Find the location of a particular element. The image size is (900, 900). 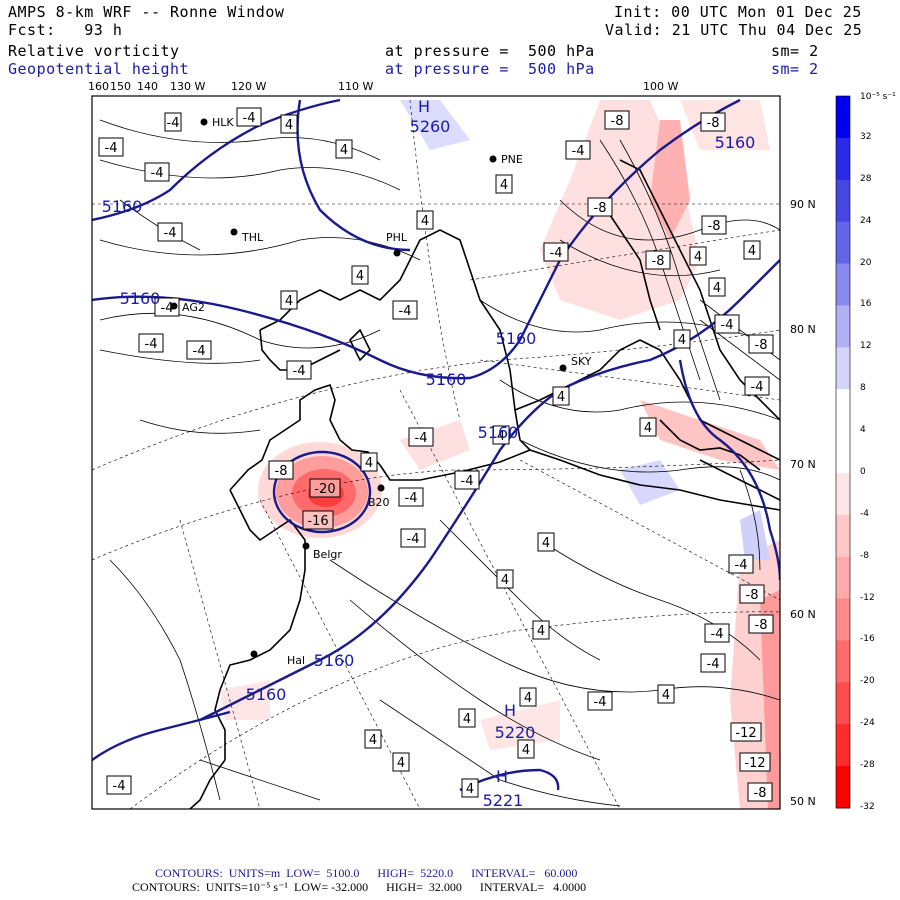

pressure-geopotential: at pressure = 500 hPa is located at coordinates (490, 69).